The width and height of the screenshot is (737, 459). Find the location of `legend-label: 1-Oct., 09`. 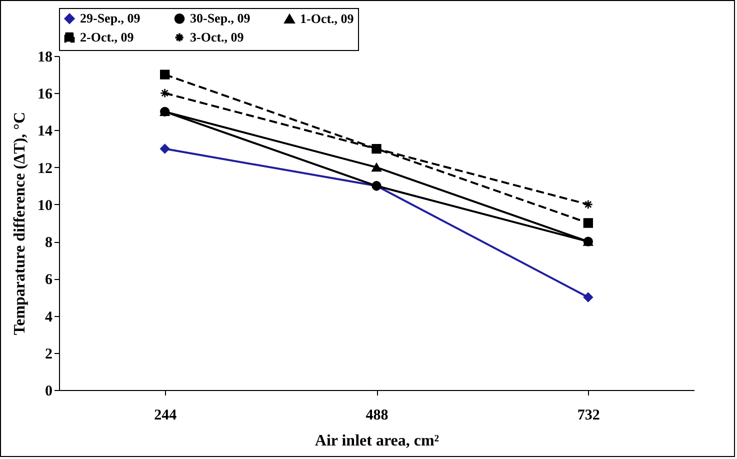

legend-label: 1-Oct., 09 is located at coordinates (327, 18).